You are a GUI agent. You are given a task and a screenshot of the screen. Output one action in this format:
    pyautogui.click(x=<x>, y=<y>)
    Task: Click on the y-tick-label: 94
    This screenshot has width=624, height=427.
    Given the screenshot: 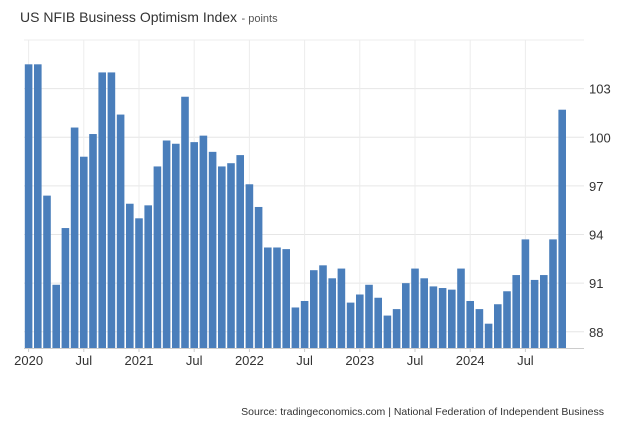 What is the action you would take?
    pyautogui.click(x=596, y=235)
    